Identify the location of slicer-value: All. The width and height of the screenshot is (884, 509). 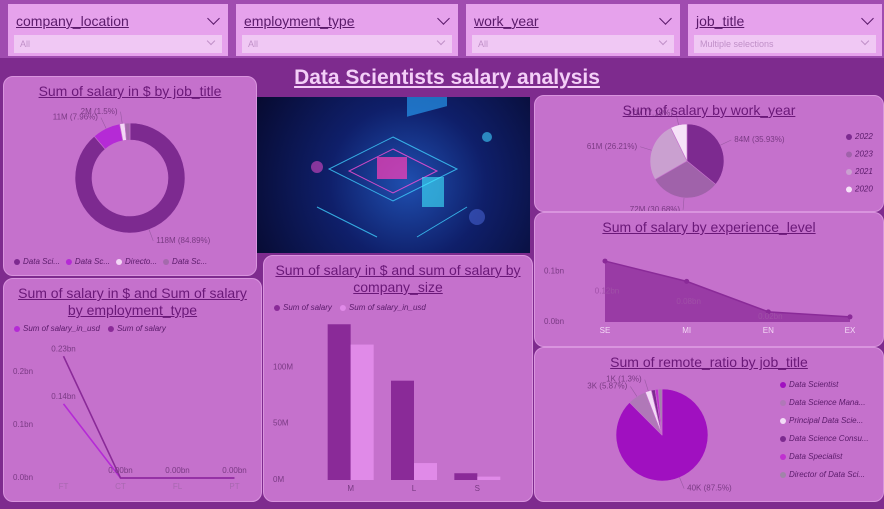
(25, 44).